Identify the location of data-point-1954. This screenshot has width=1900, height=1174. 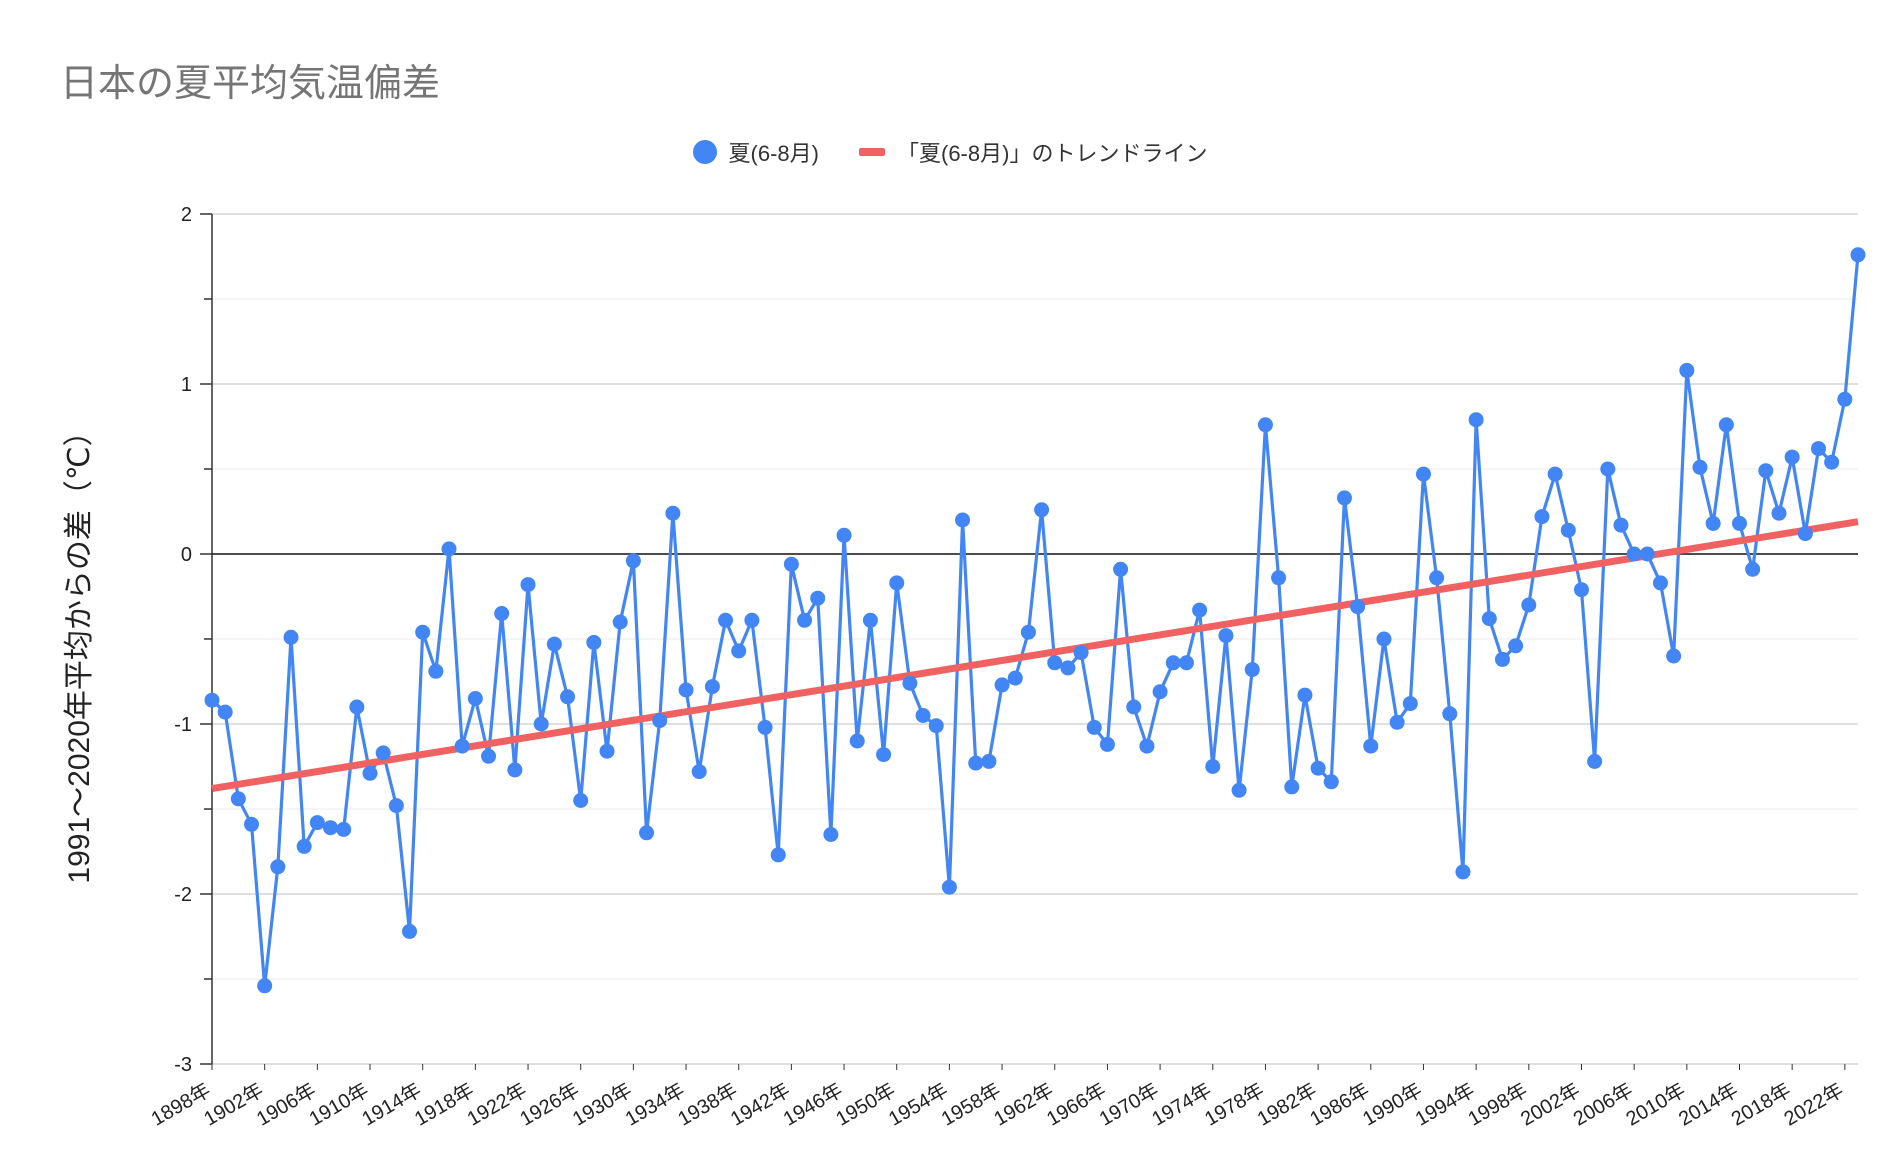
(949, 887).